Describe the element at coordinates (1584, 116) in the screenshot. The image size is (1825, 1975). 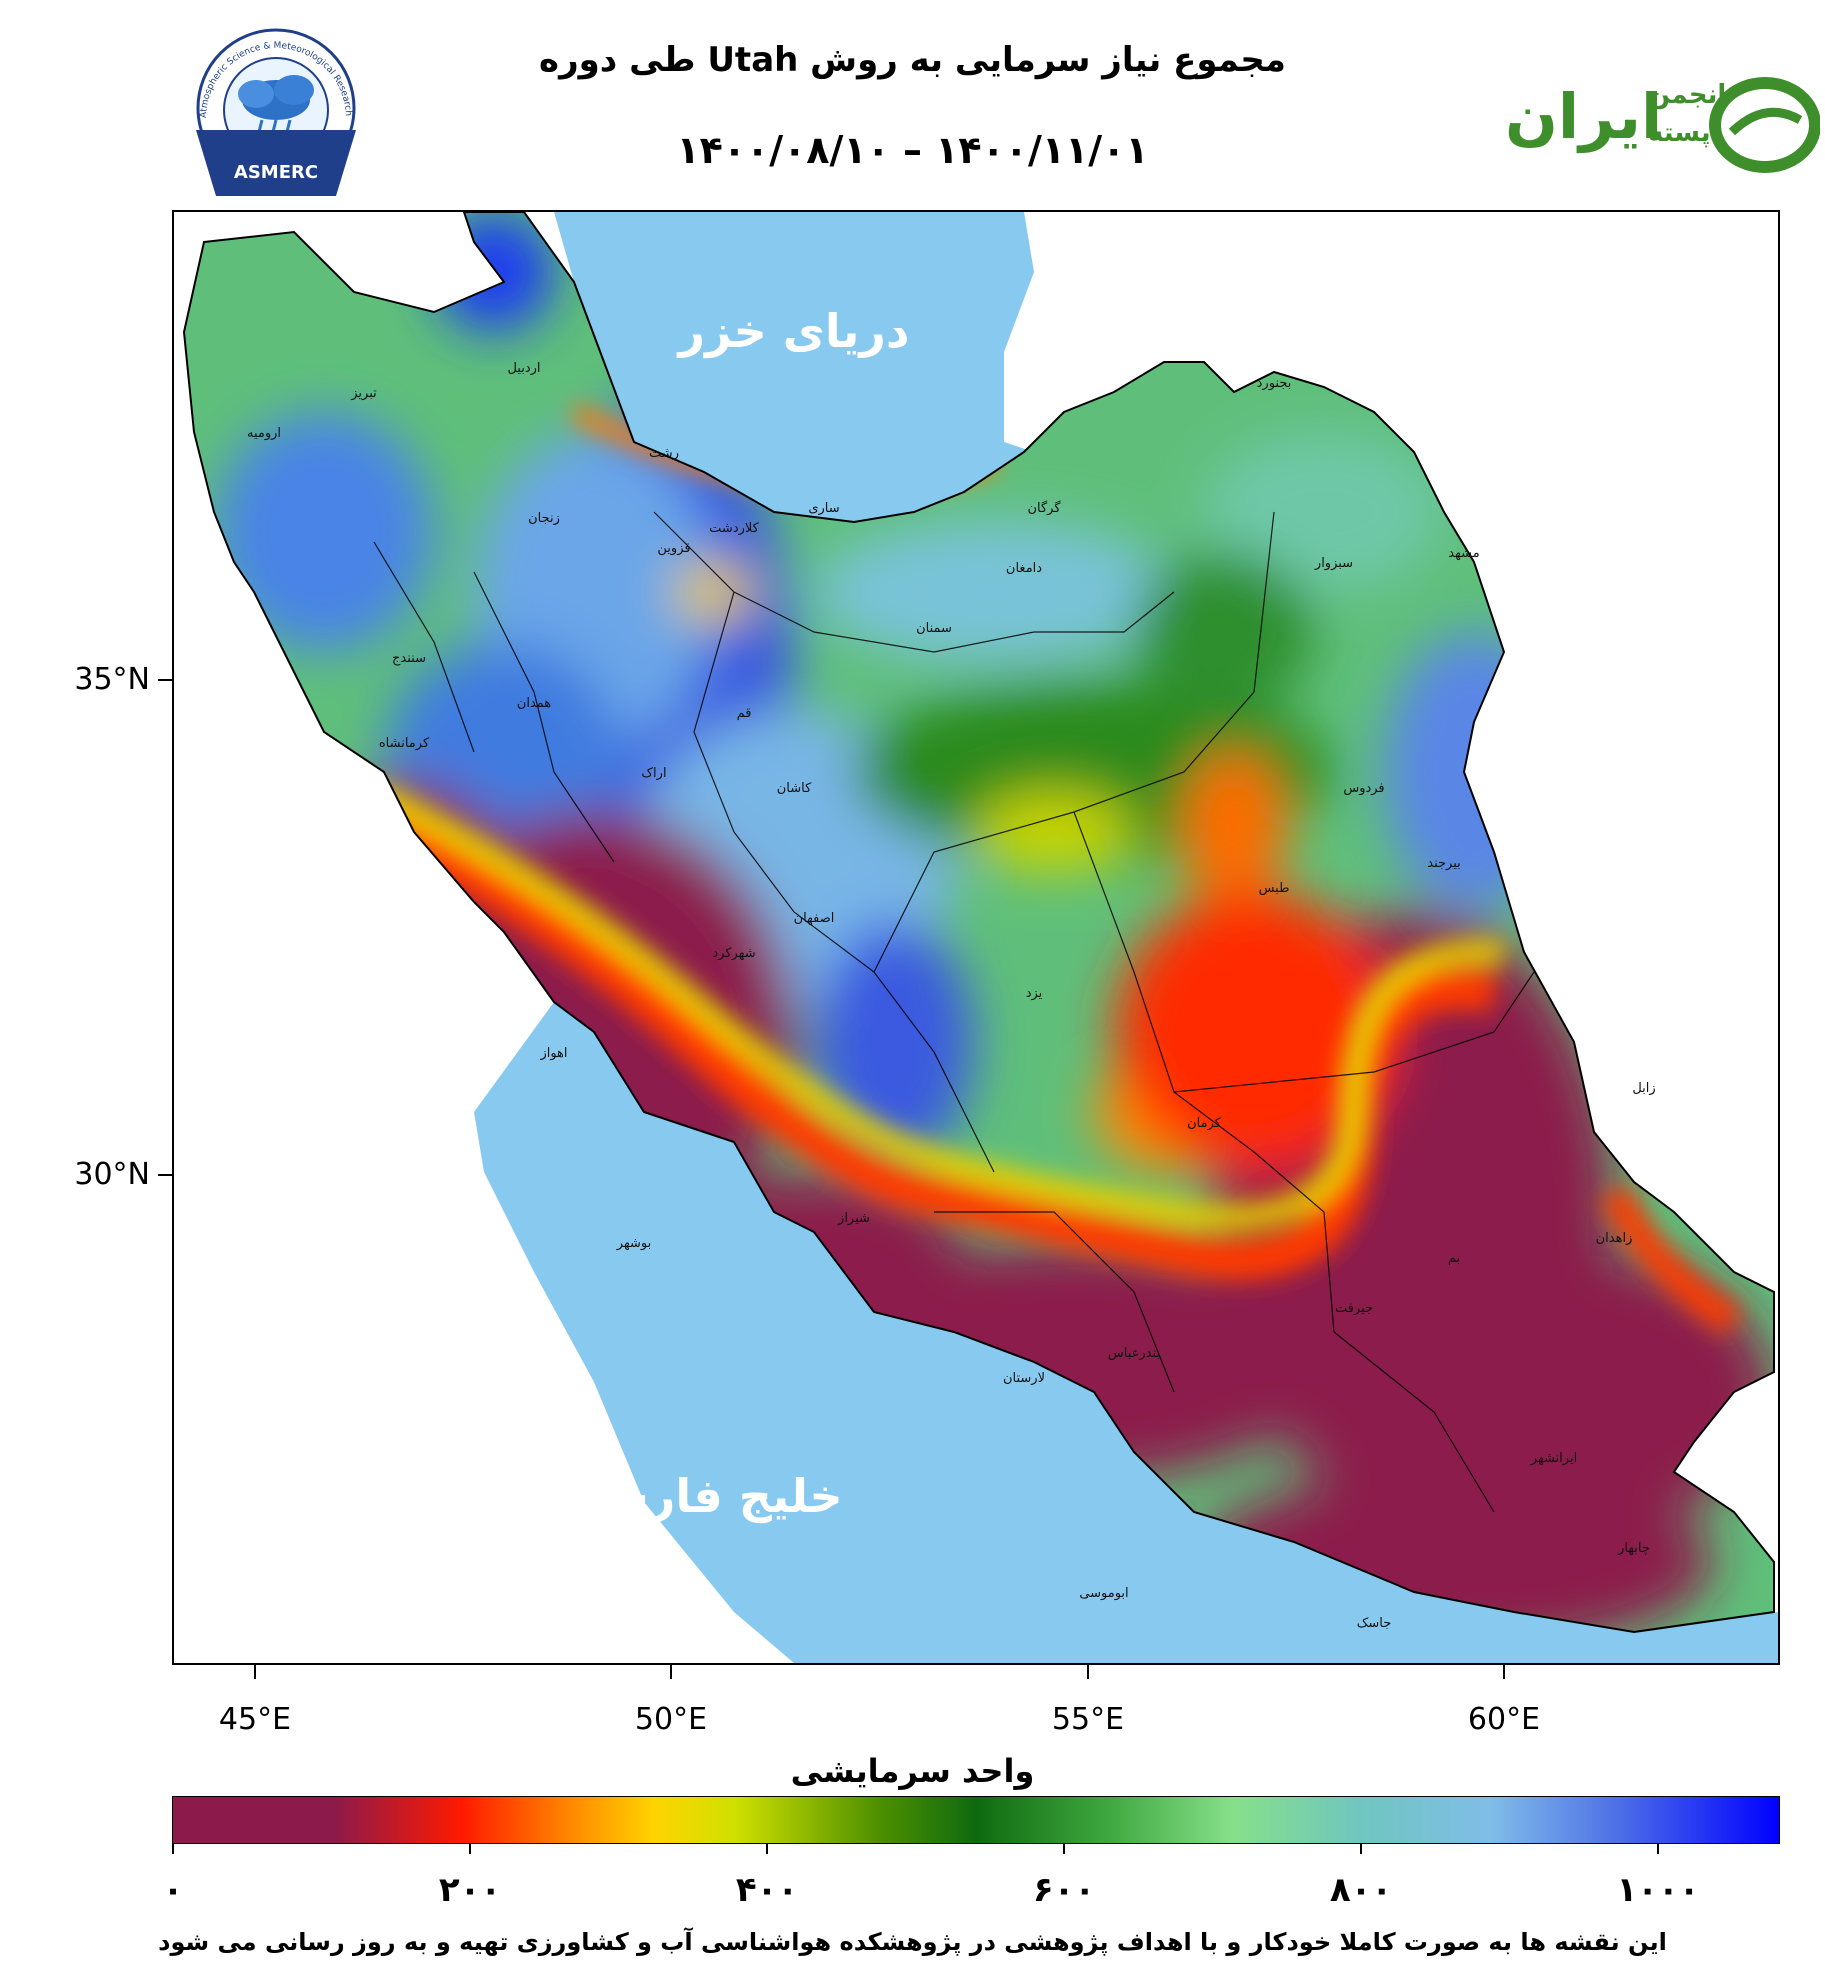
I see `pistachio-logo-word: ایران` at that location.